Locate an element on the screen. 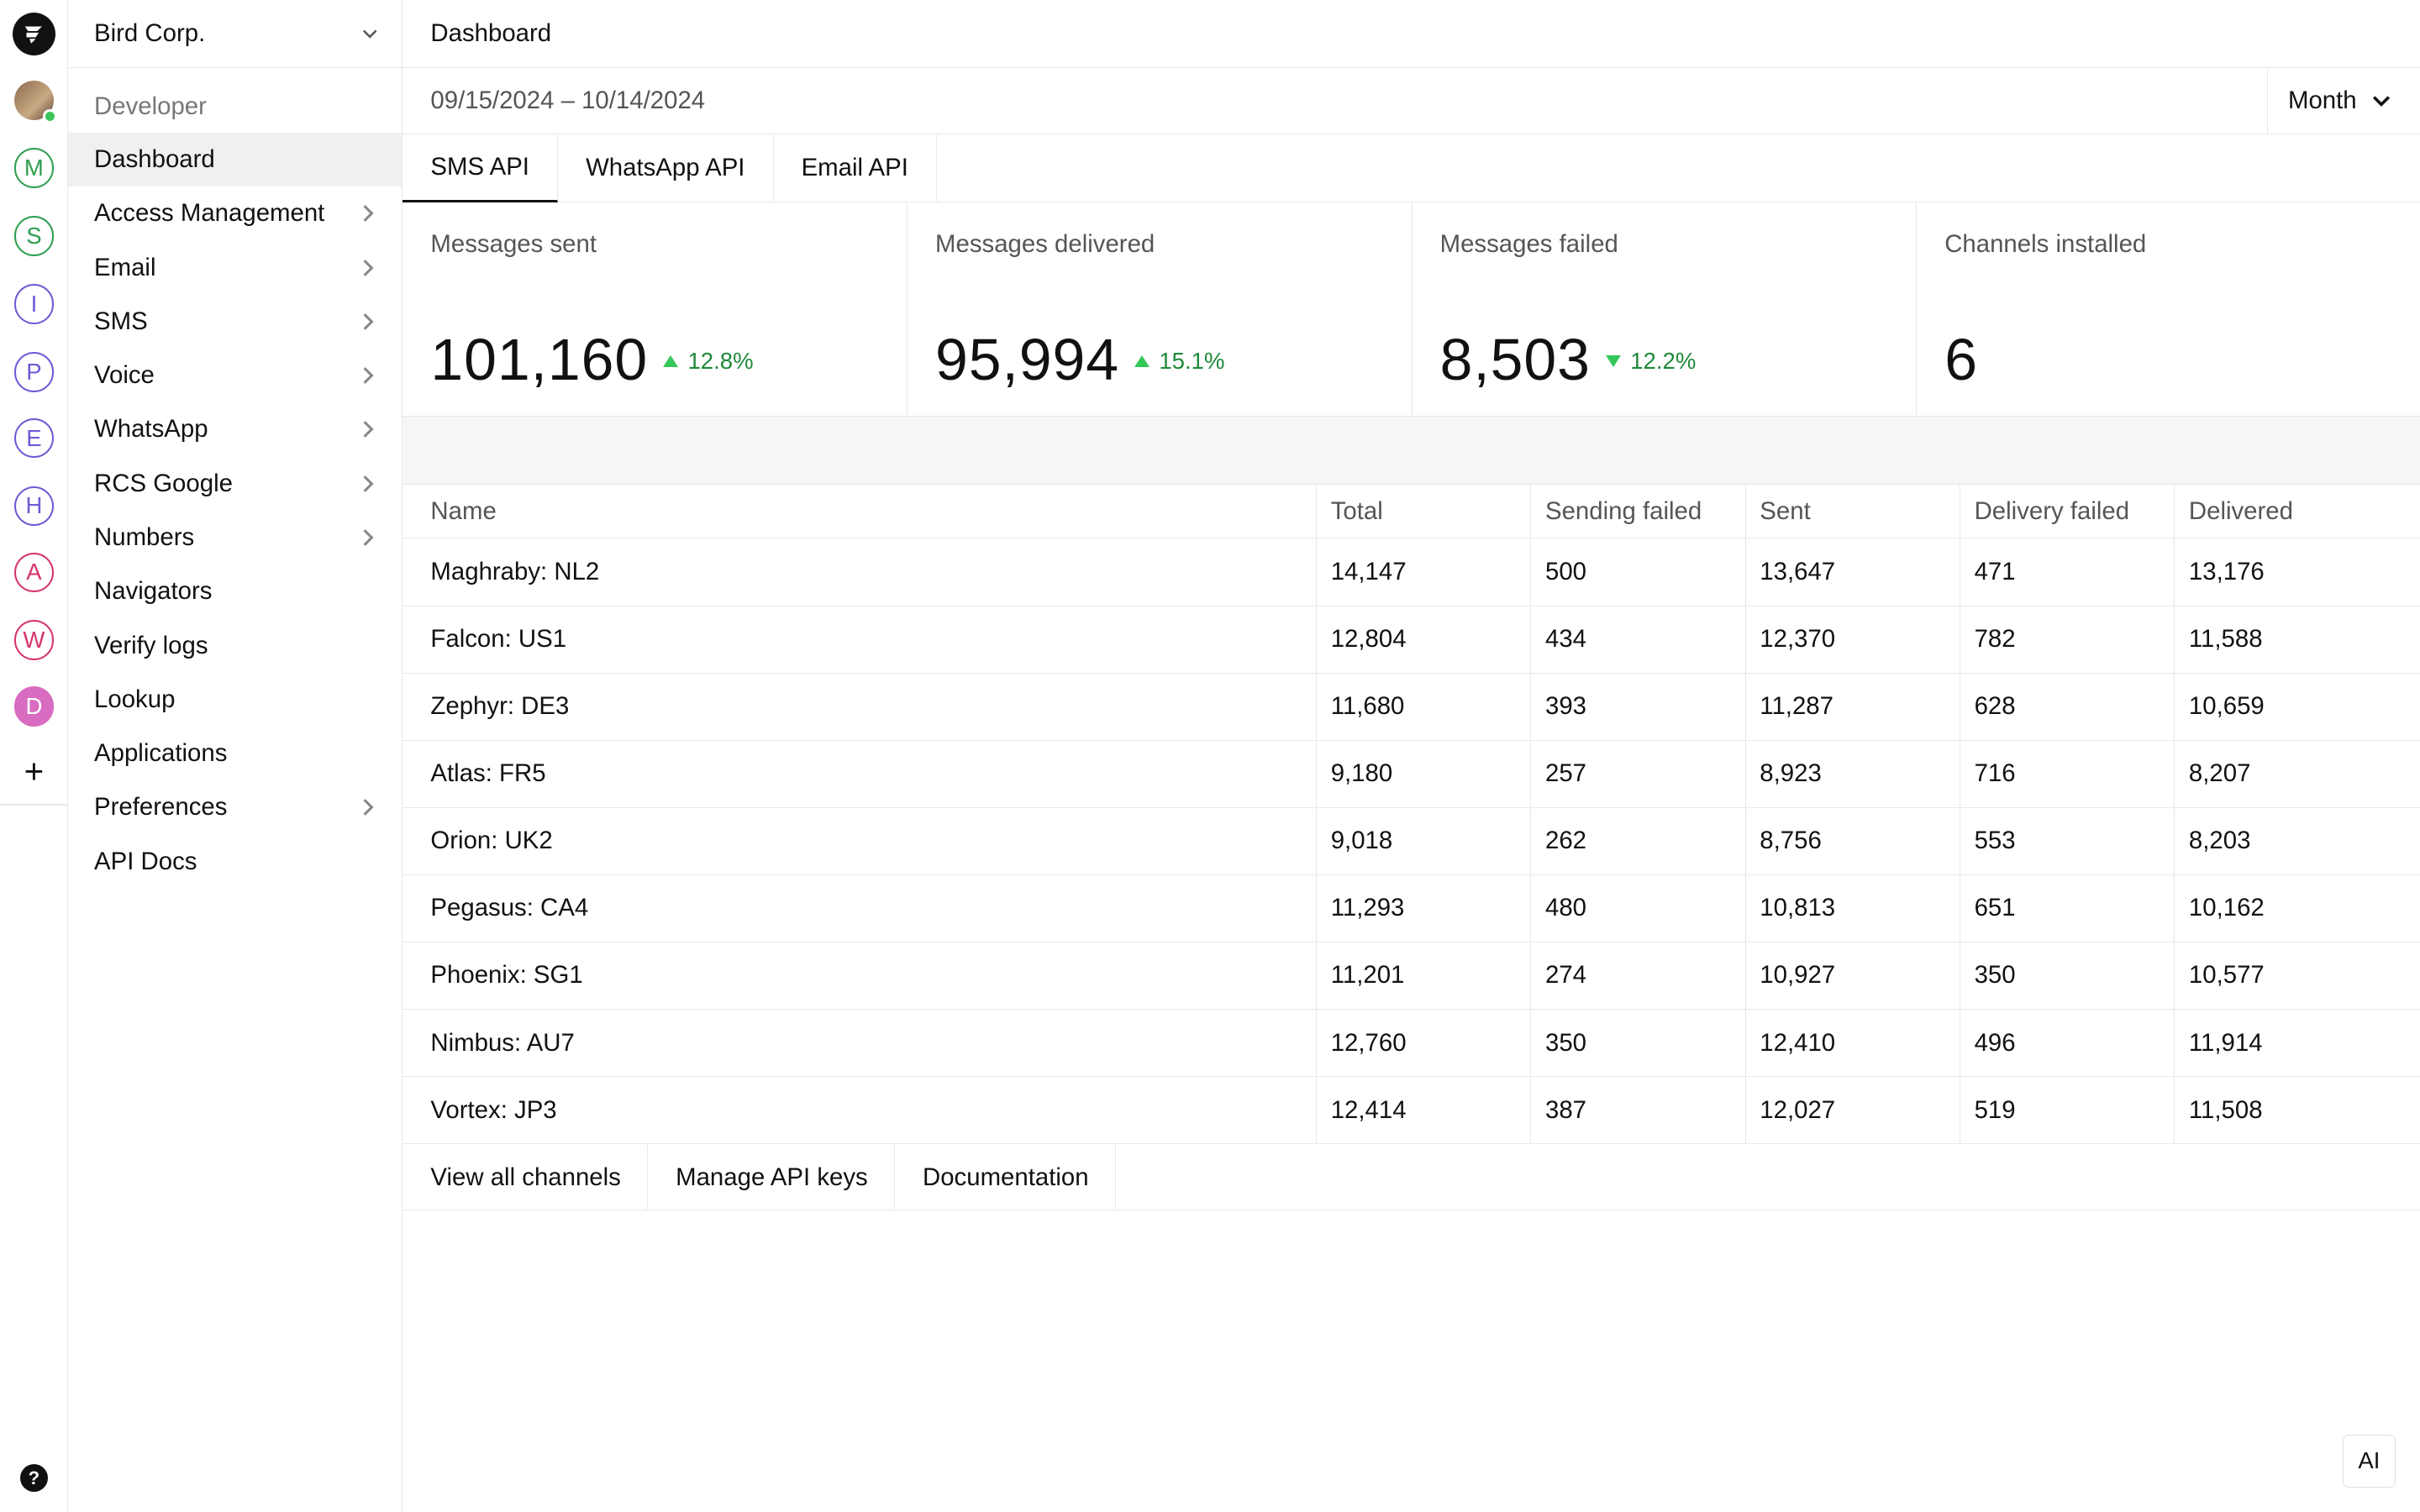 The height and width of the screenshot is (1512, 2420). sidebar-item-label: Numbers is located at coordinates (144, 537).